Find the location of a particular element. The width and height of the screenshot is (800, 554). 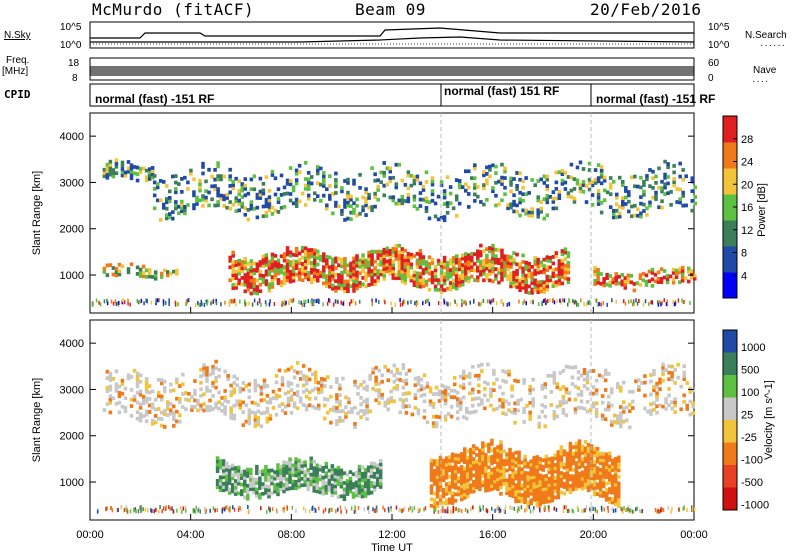

cpid-segment-1: normal (fast) -151 RF is located at coordinates (154, 99).